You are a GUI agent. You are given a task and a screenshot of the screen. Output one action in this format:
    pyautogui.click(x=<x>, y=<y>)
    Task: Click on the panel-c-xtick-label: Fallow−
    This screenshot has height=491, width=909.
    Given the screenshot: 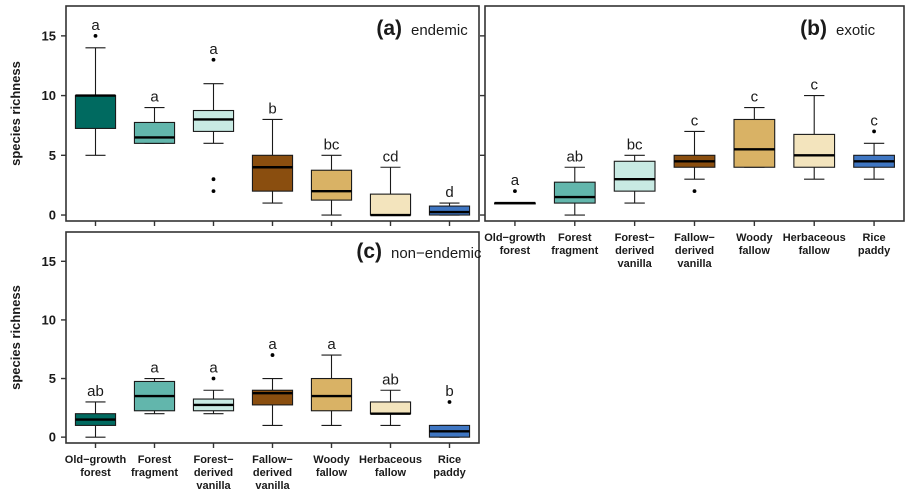 What is the action you would take?
    pyautogui.click(x=272, y=460)
    